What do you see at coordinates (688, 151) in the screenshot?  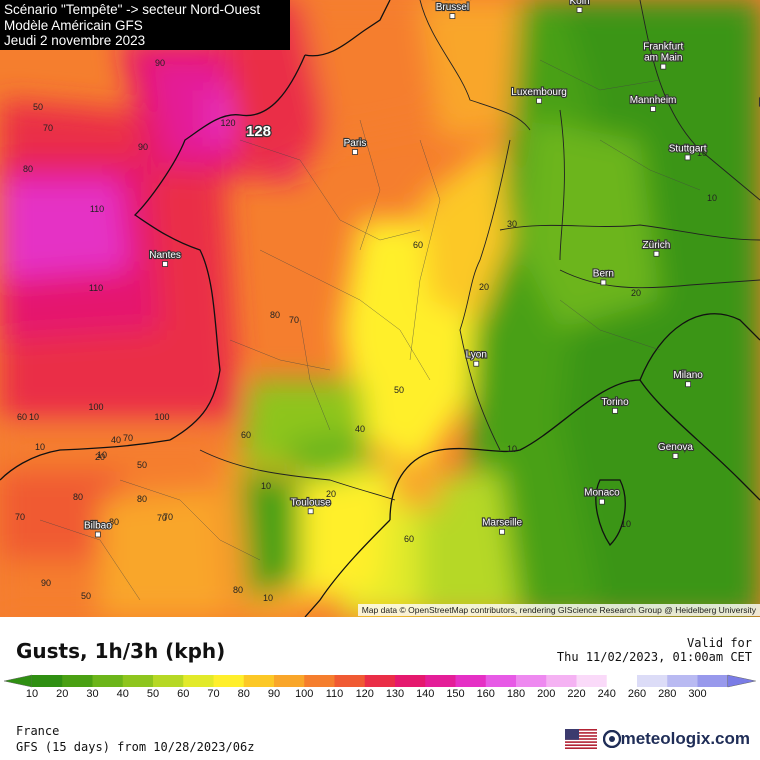 I see `city-stuttgart: Stuttgart` at bounding box center [688, 151].